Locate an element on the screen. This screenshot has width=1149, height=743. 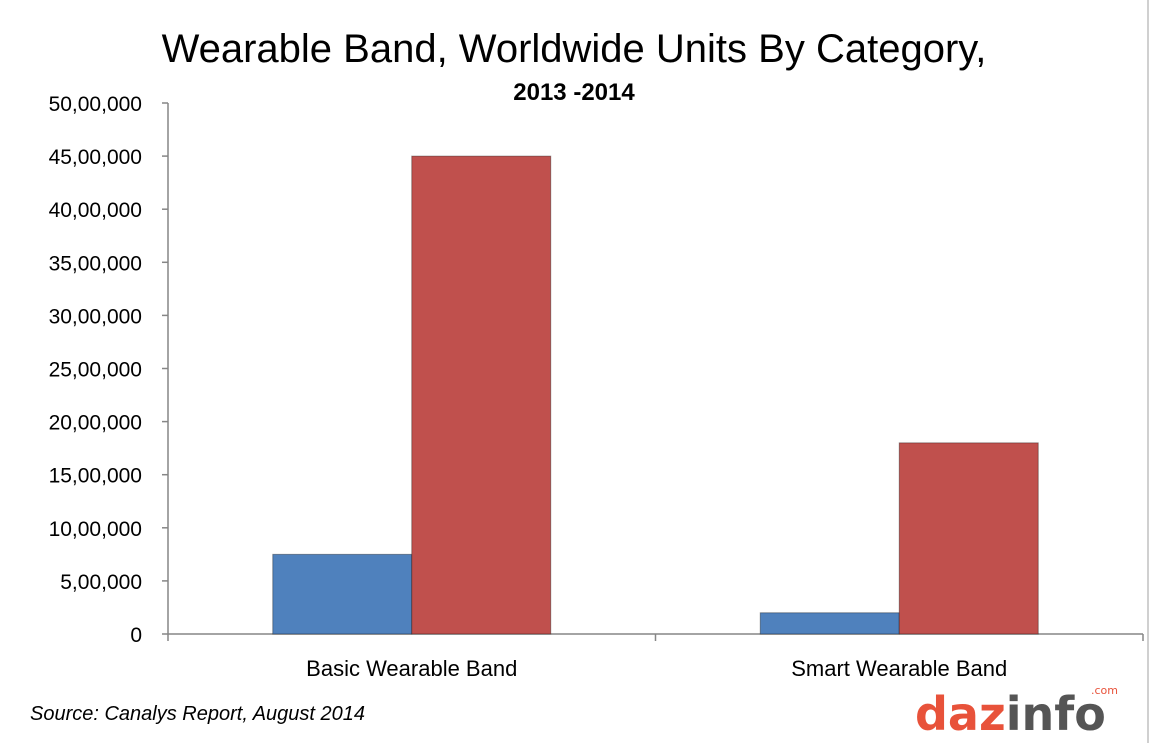
logo-part-daz: daz is located at coordinates (960, 714).